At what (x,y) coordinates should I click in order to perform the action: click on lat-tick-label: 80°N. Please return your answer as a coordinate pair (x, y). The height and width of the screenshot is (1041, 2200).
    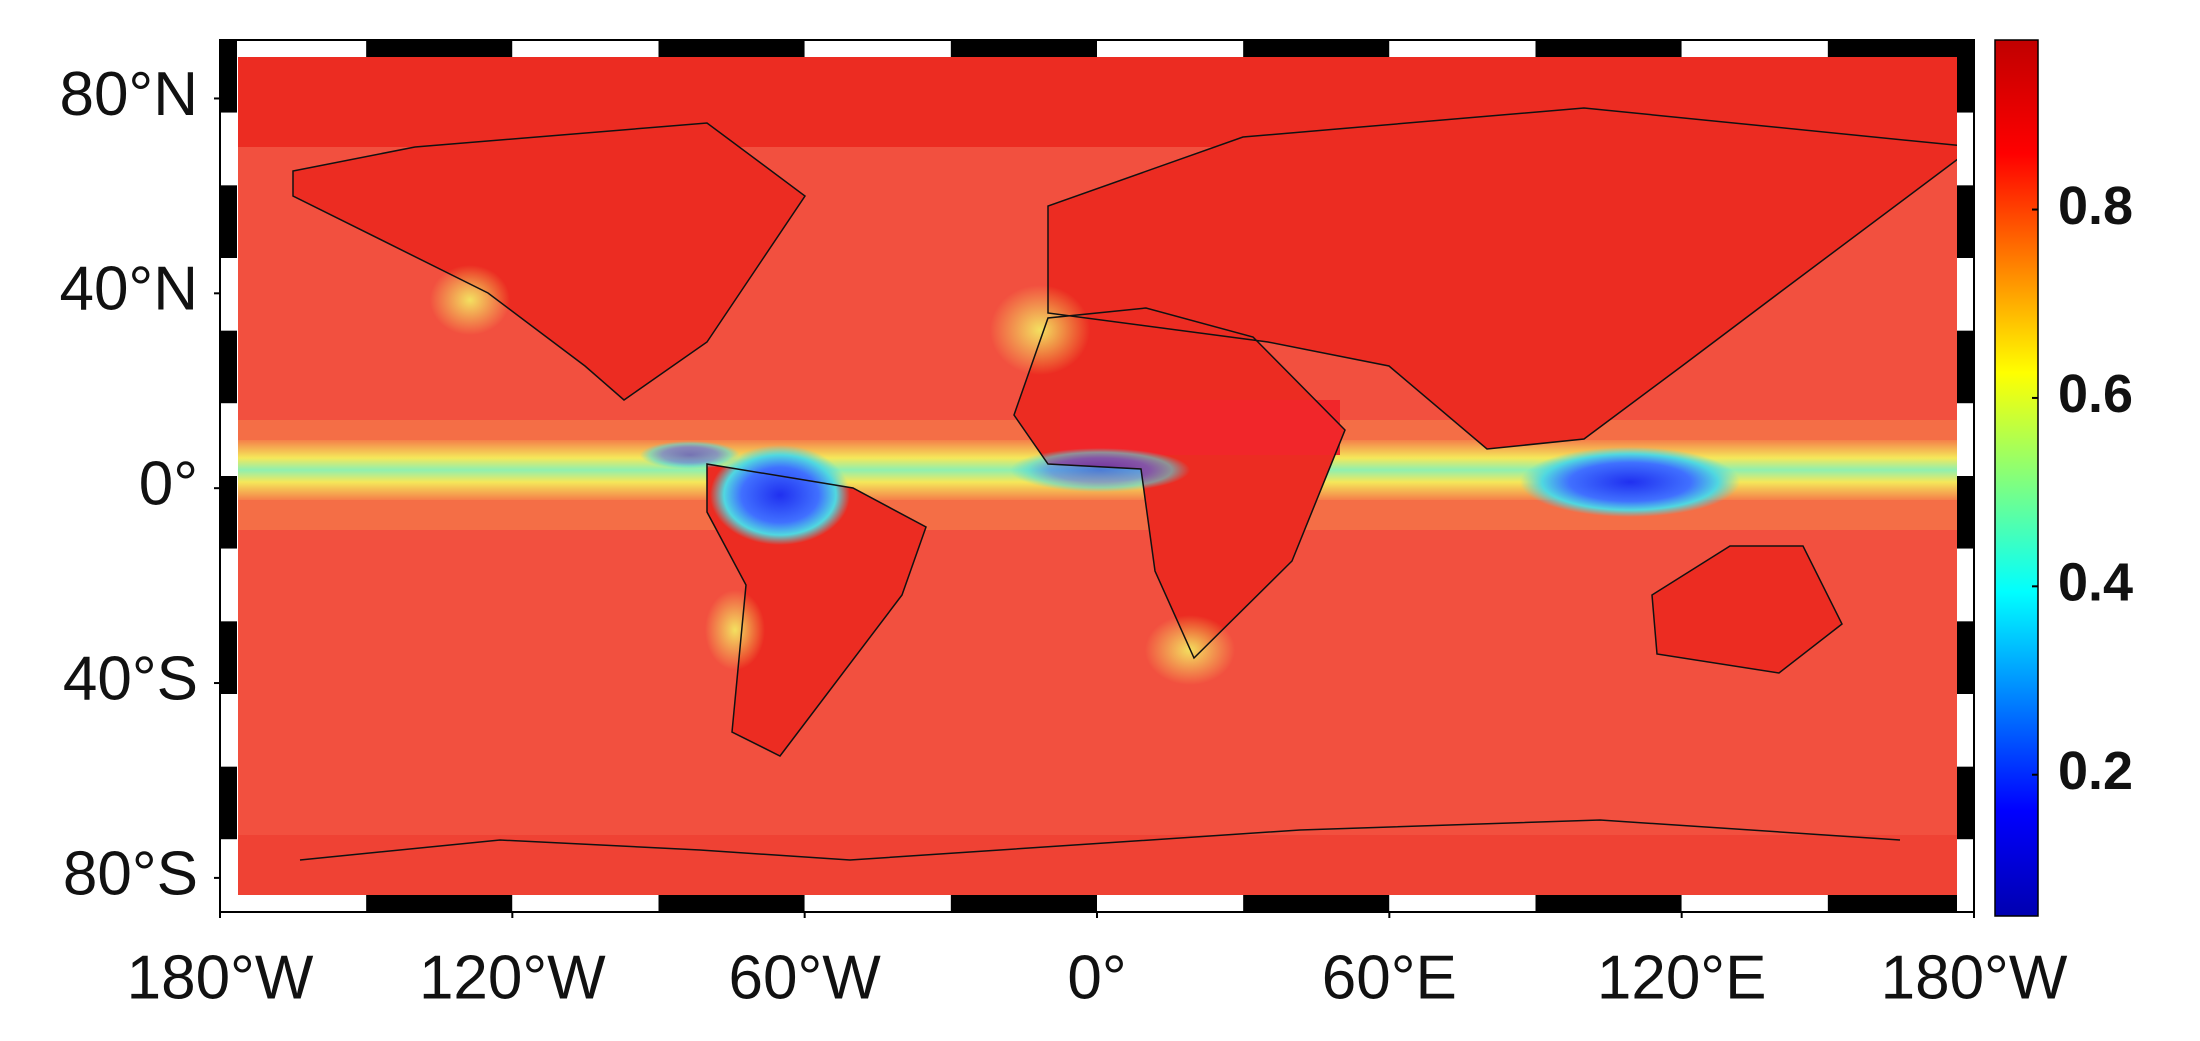
    Looking at the image, I should click on (128, 94).